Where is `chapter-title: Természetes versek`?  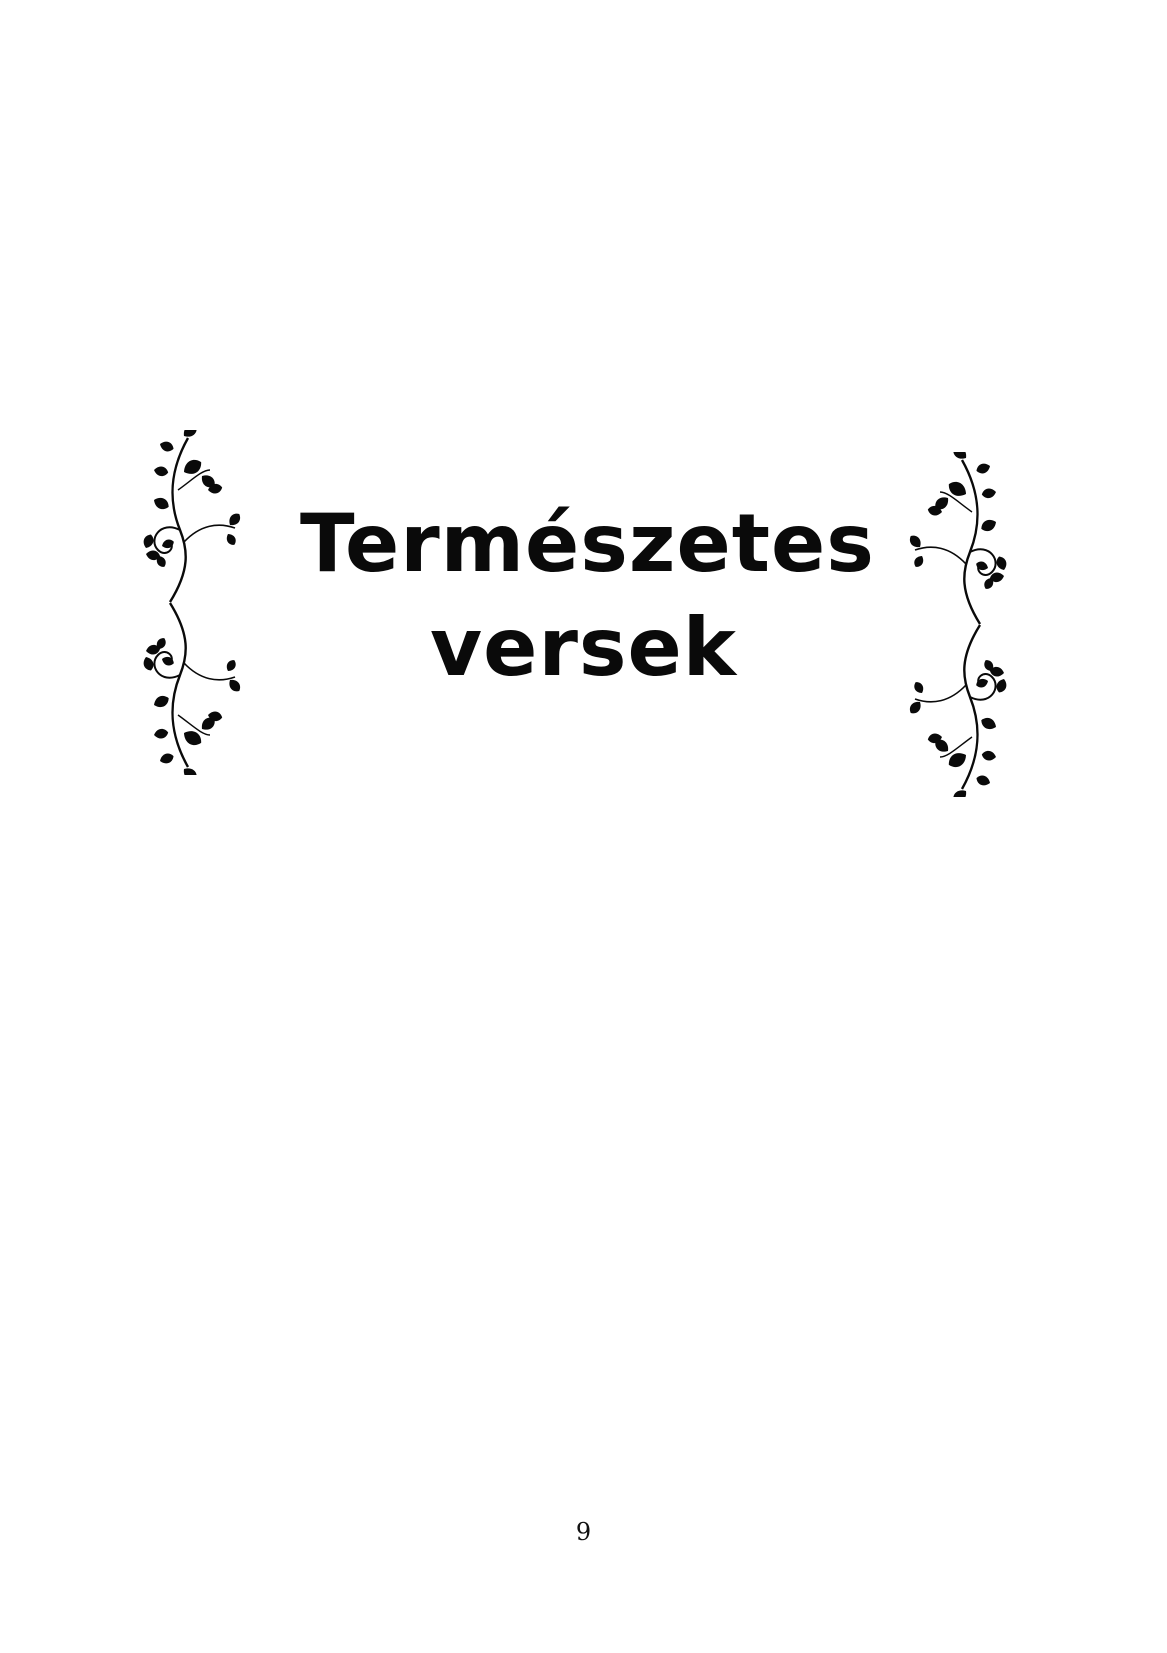 chapter-title: Természetes versek is located at coordinates (587, 596).